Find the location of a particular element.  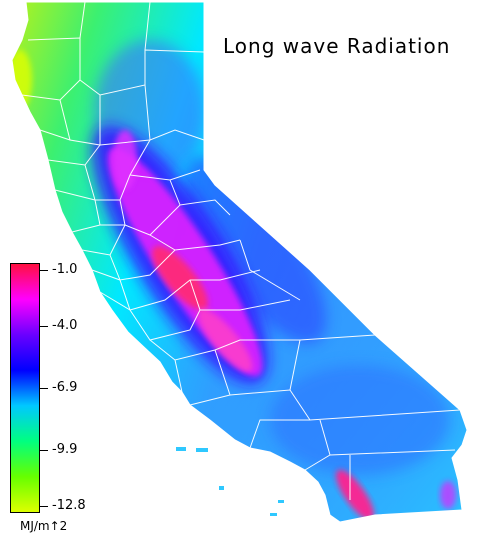

desert-east-magenta is located at coordinates (448, 495).